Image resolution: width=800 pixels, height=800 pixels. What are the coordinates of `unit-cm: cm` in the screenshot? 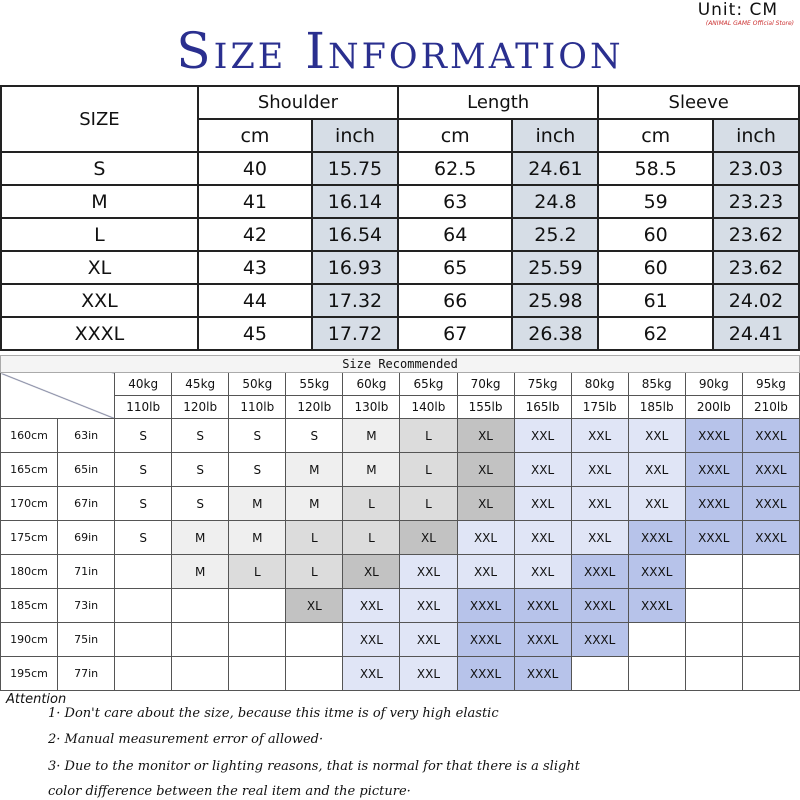 It's located at (254, 135).